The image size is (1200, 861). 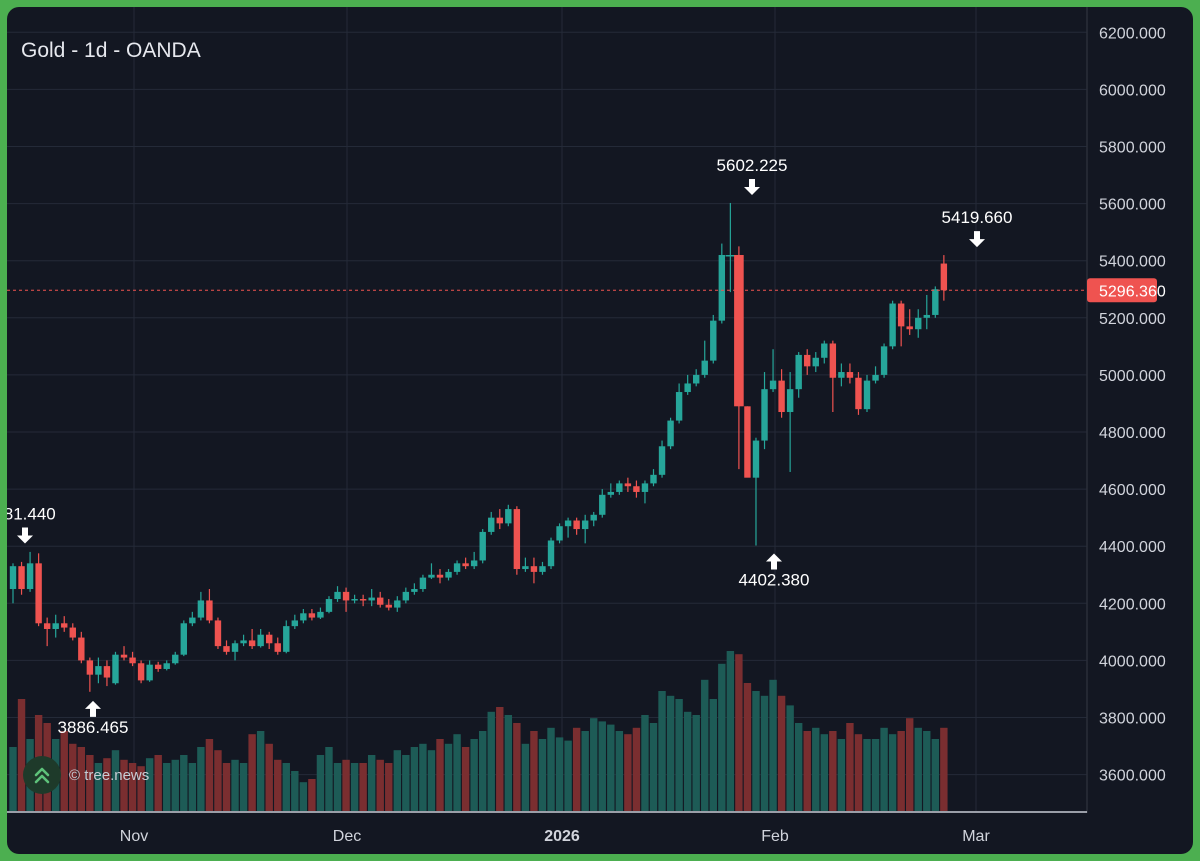 I want to click on price-tick-label: 4800.000, so click(x=1132, y=433).